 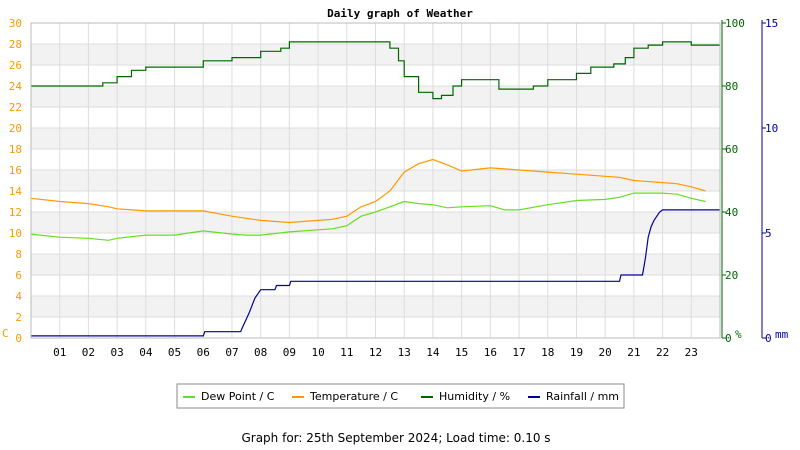 I want to click on left-tick-label: 22, so click(x=15, y=107).